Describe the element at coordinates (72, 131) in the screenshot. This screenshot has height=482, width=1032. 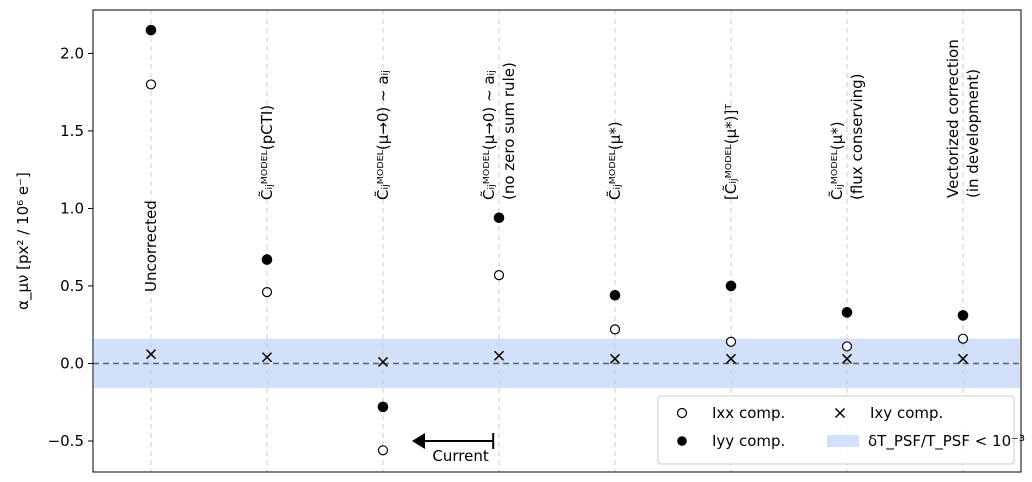
I see `y-tick-label: 1.5` at that location.